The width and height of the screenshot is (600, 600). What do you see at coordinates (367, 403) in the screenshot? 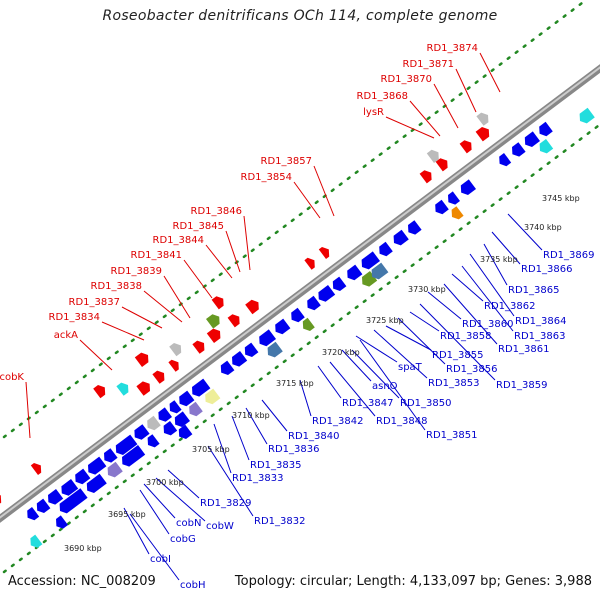
I see `reverse-gene-label: RD1_3847` at bounding box center [367, 403].